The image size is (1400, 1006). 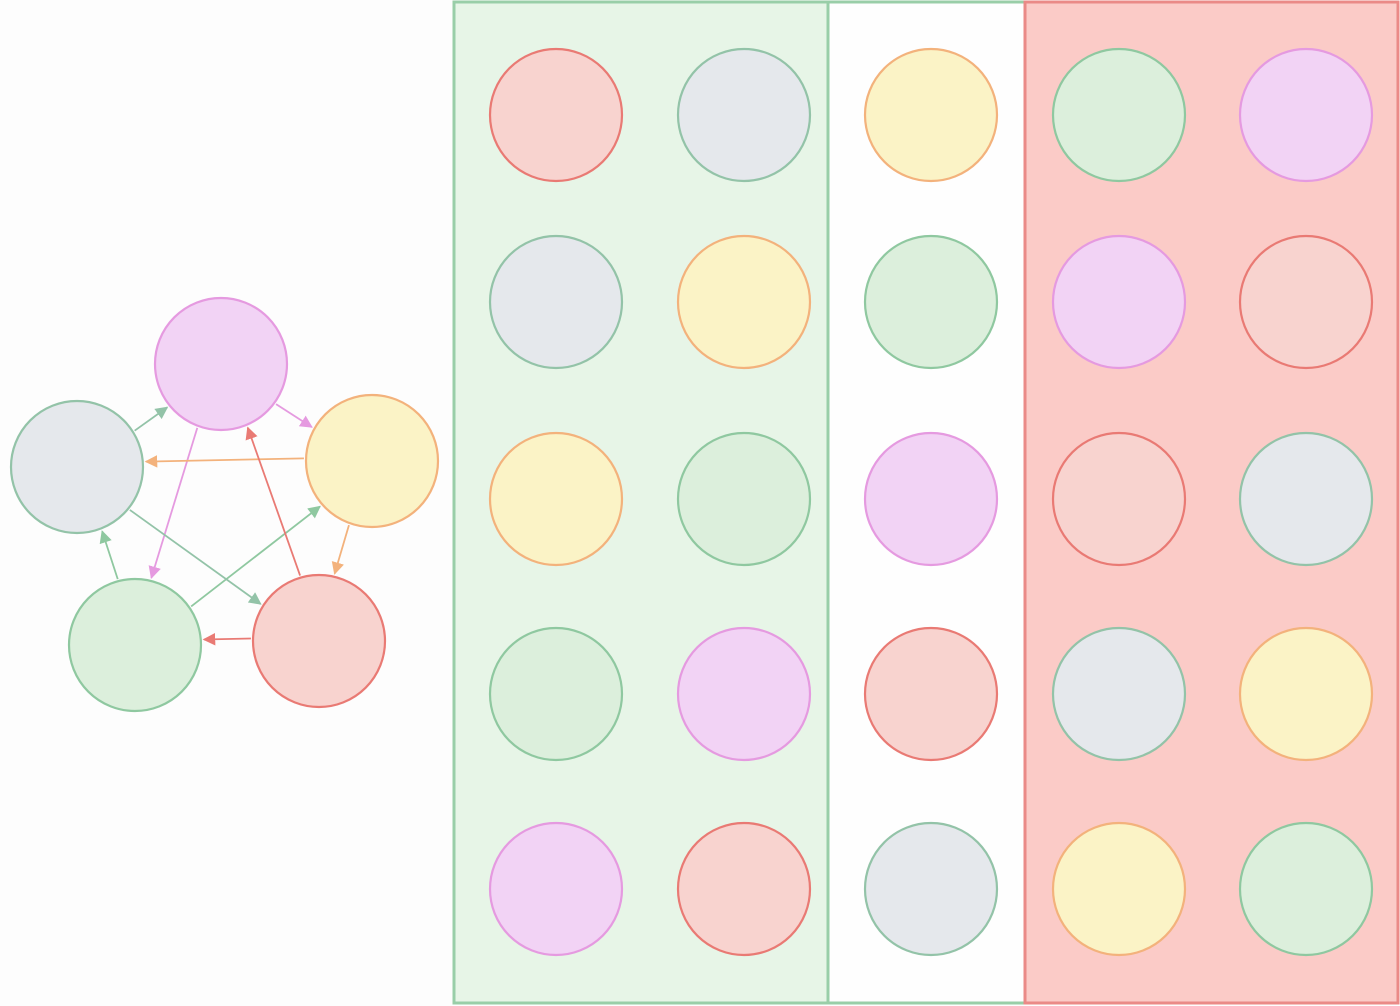 What do you see at coordinates (931, 694) in the screenshot?
I see `draw-row-3-rock` at bounding box center [931, 694].